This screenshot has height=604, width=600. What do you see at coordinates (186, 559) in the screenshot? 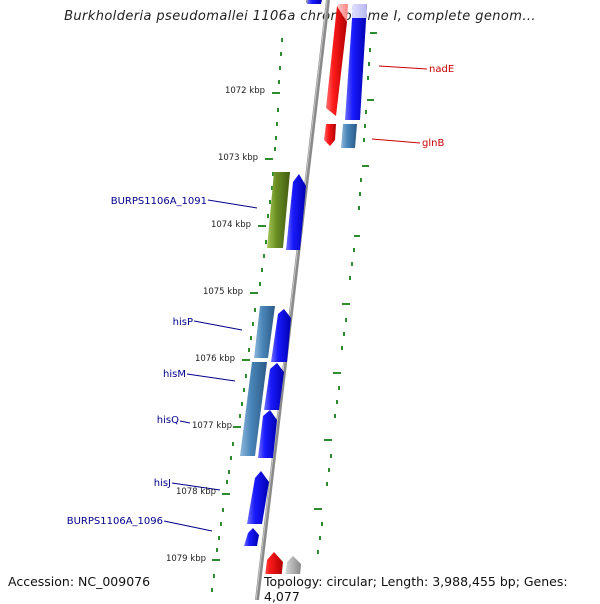
I see `kbp-label: 1079 kbp` at bounding box center [186, 559].